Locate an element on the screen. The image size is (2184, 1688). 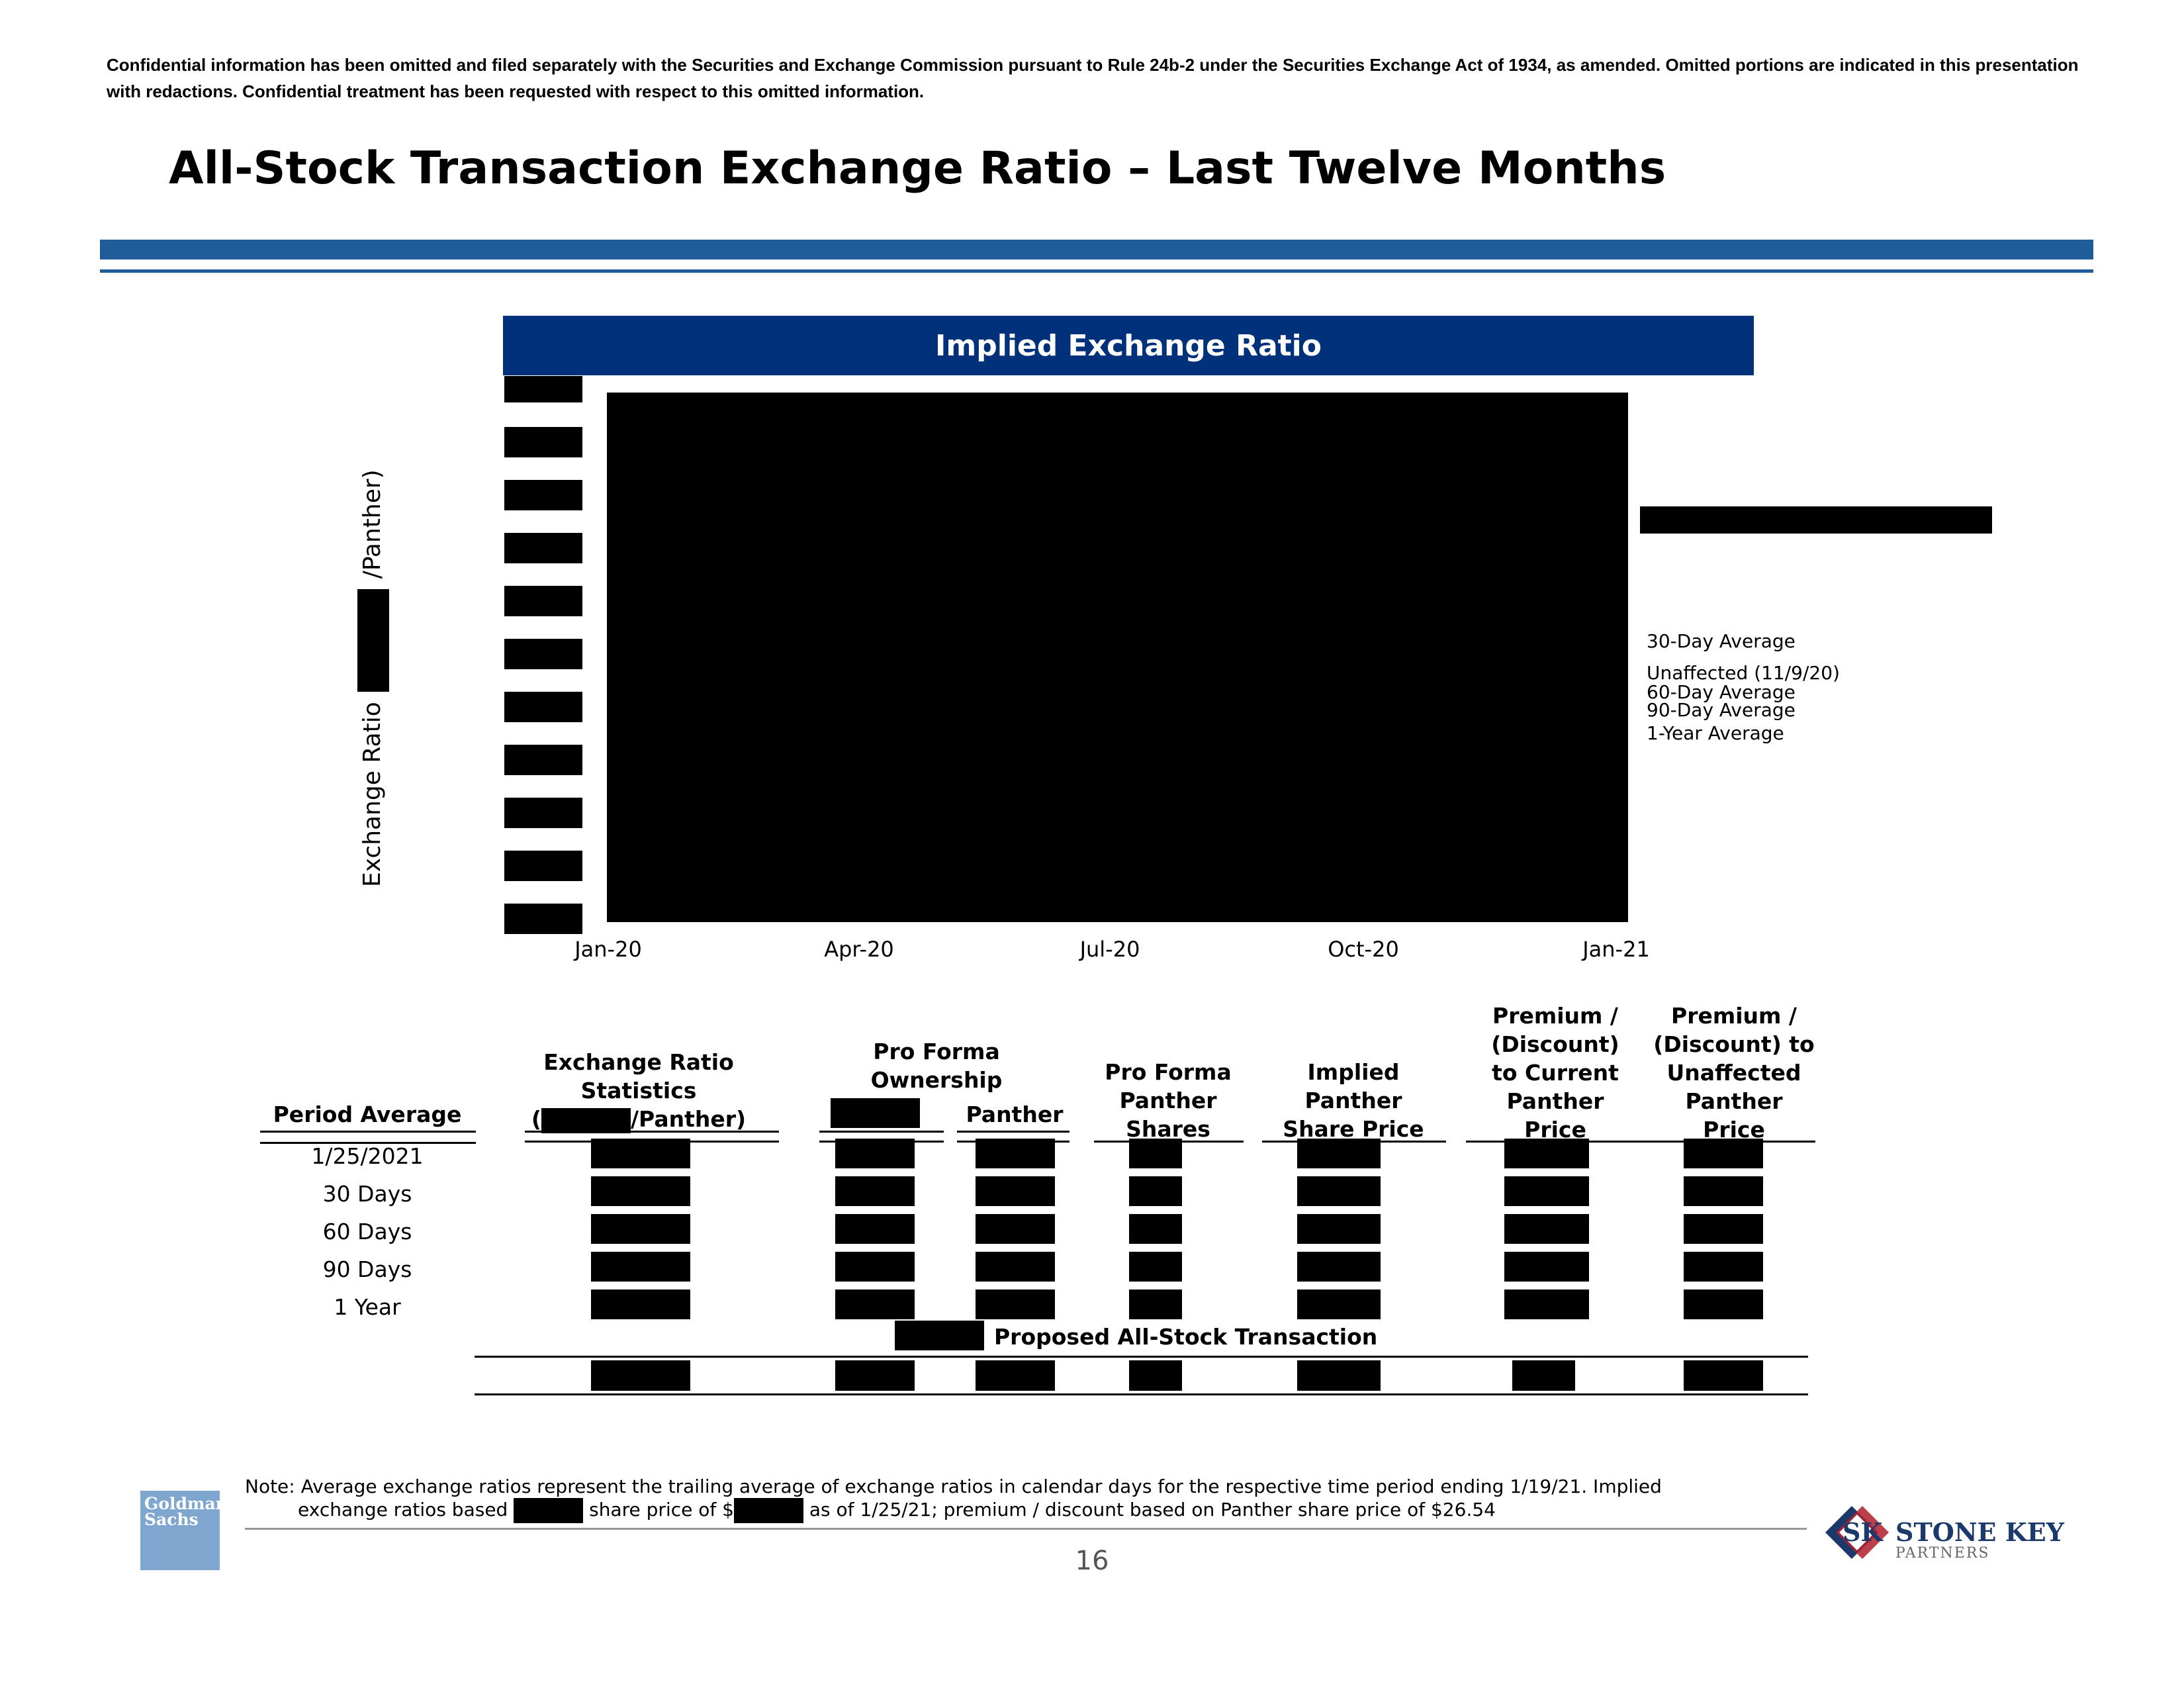
header-pro-forma-ownership: Pro Forma Ownership is located at coordinates (936, 1065).